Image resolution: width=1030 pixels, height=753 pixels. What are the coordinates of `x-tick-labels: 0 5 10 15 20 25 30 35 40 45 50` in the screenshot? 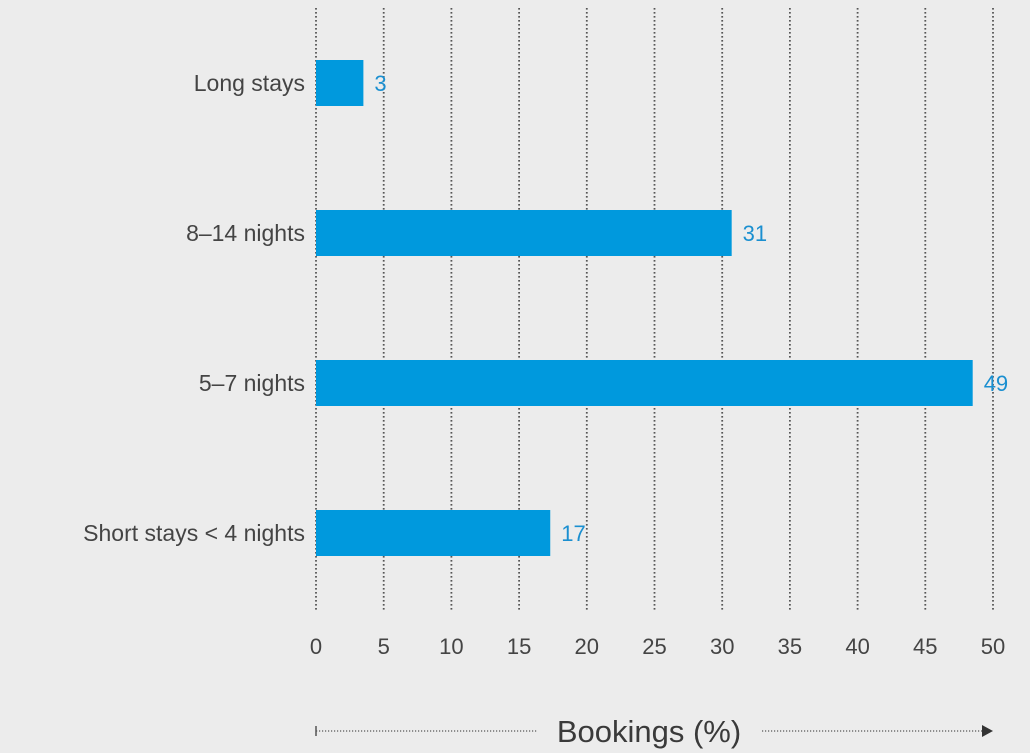 It's located at (657, 646).